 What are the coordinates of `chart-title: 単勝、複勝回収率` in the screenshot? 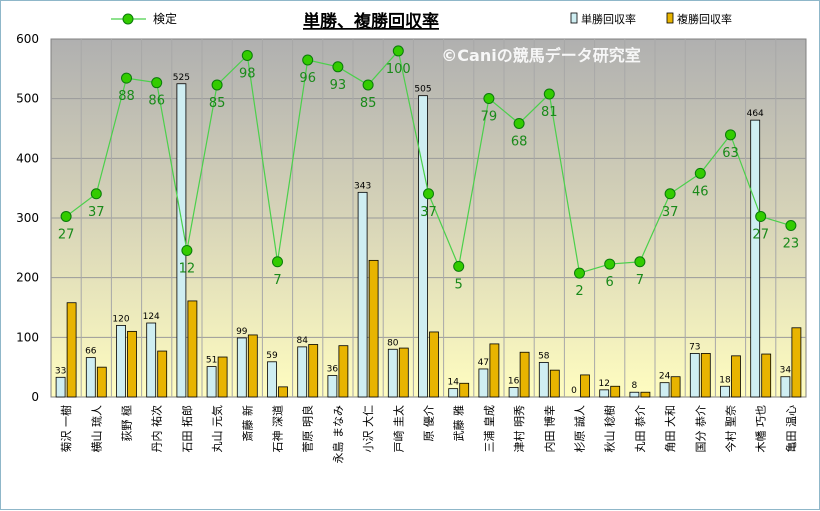 It's located at (371, 21).